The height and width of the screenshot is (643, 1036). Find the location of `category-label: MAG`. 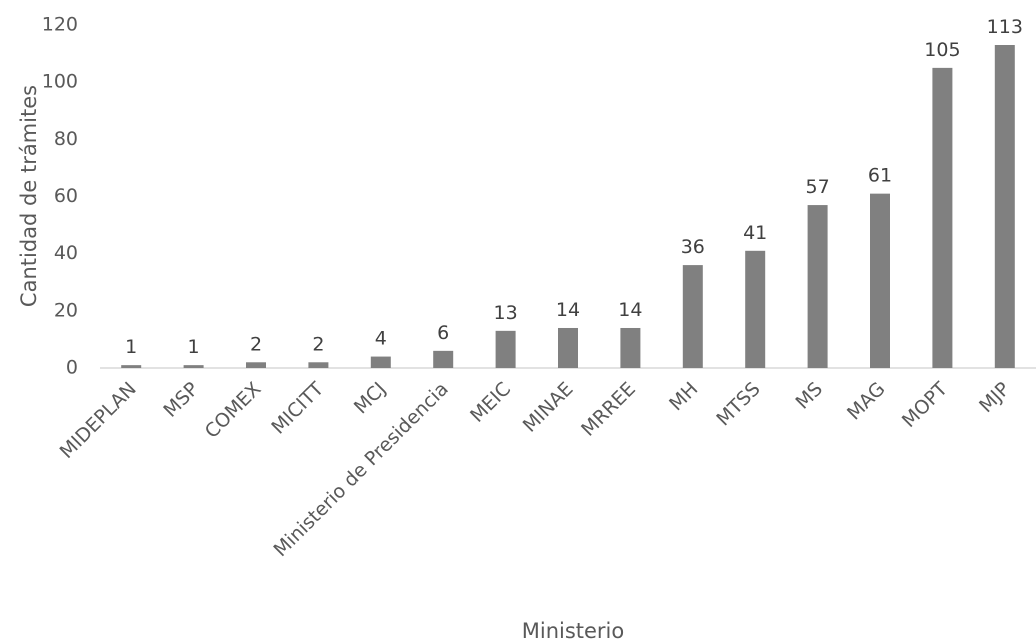

category-label: MAG is located at coordinates (866, 401).